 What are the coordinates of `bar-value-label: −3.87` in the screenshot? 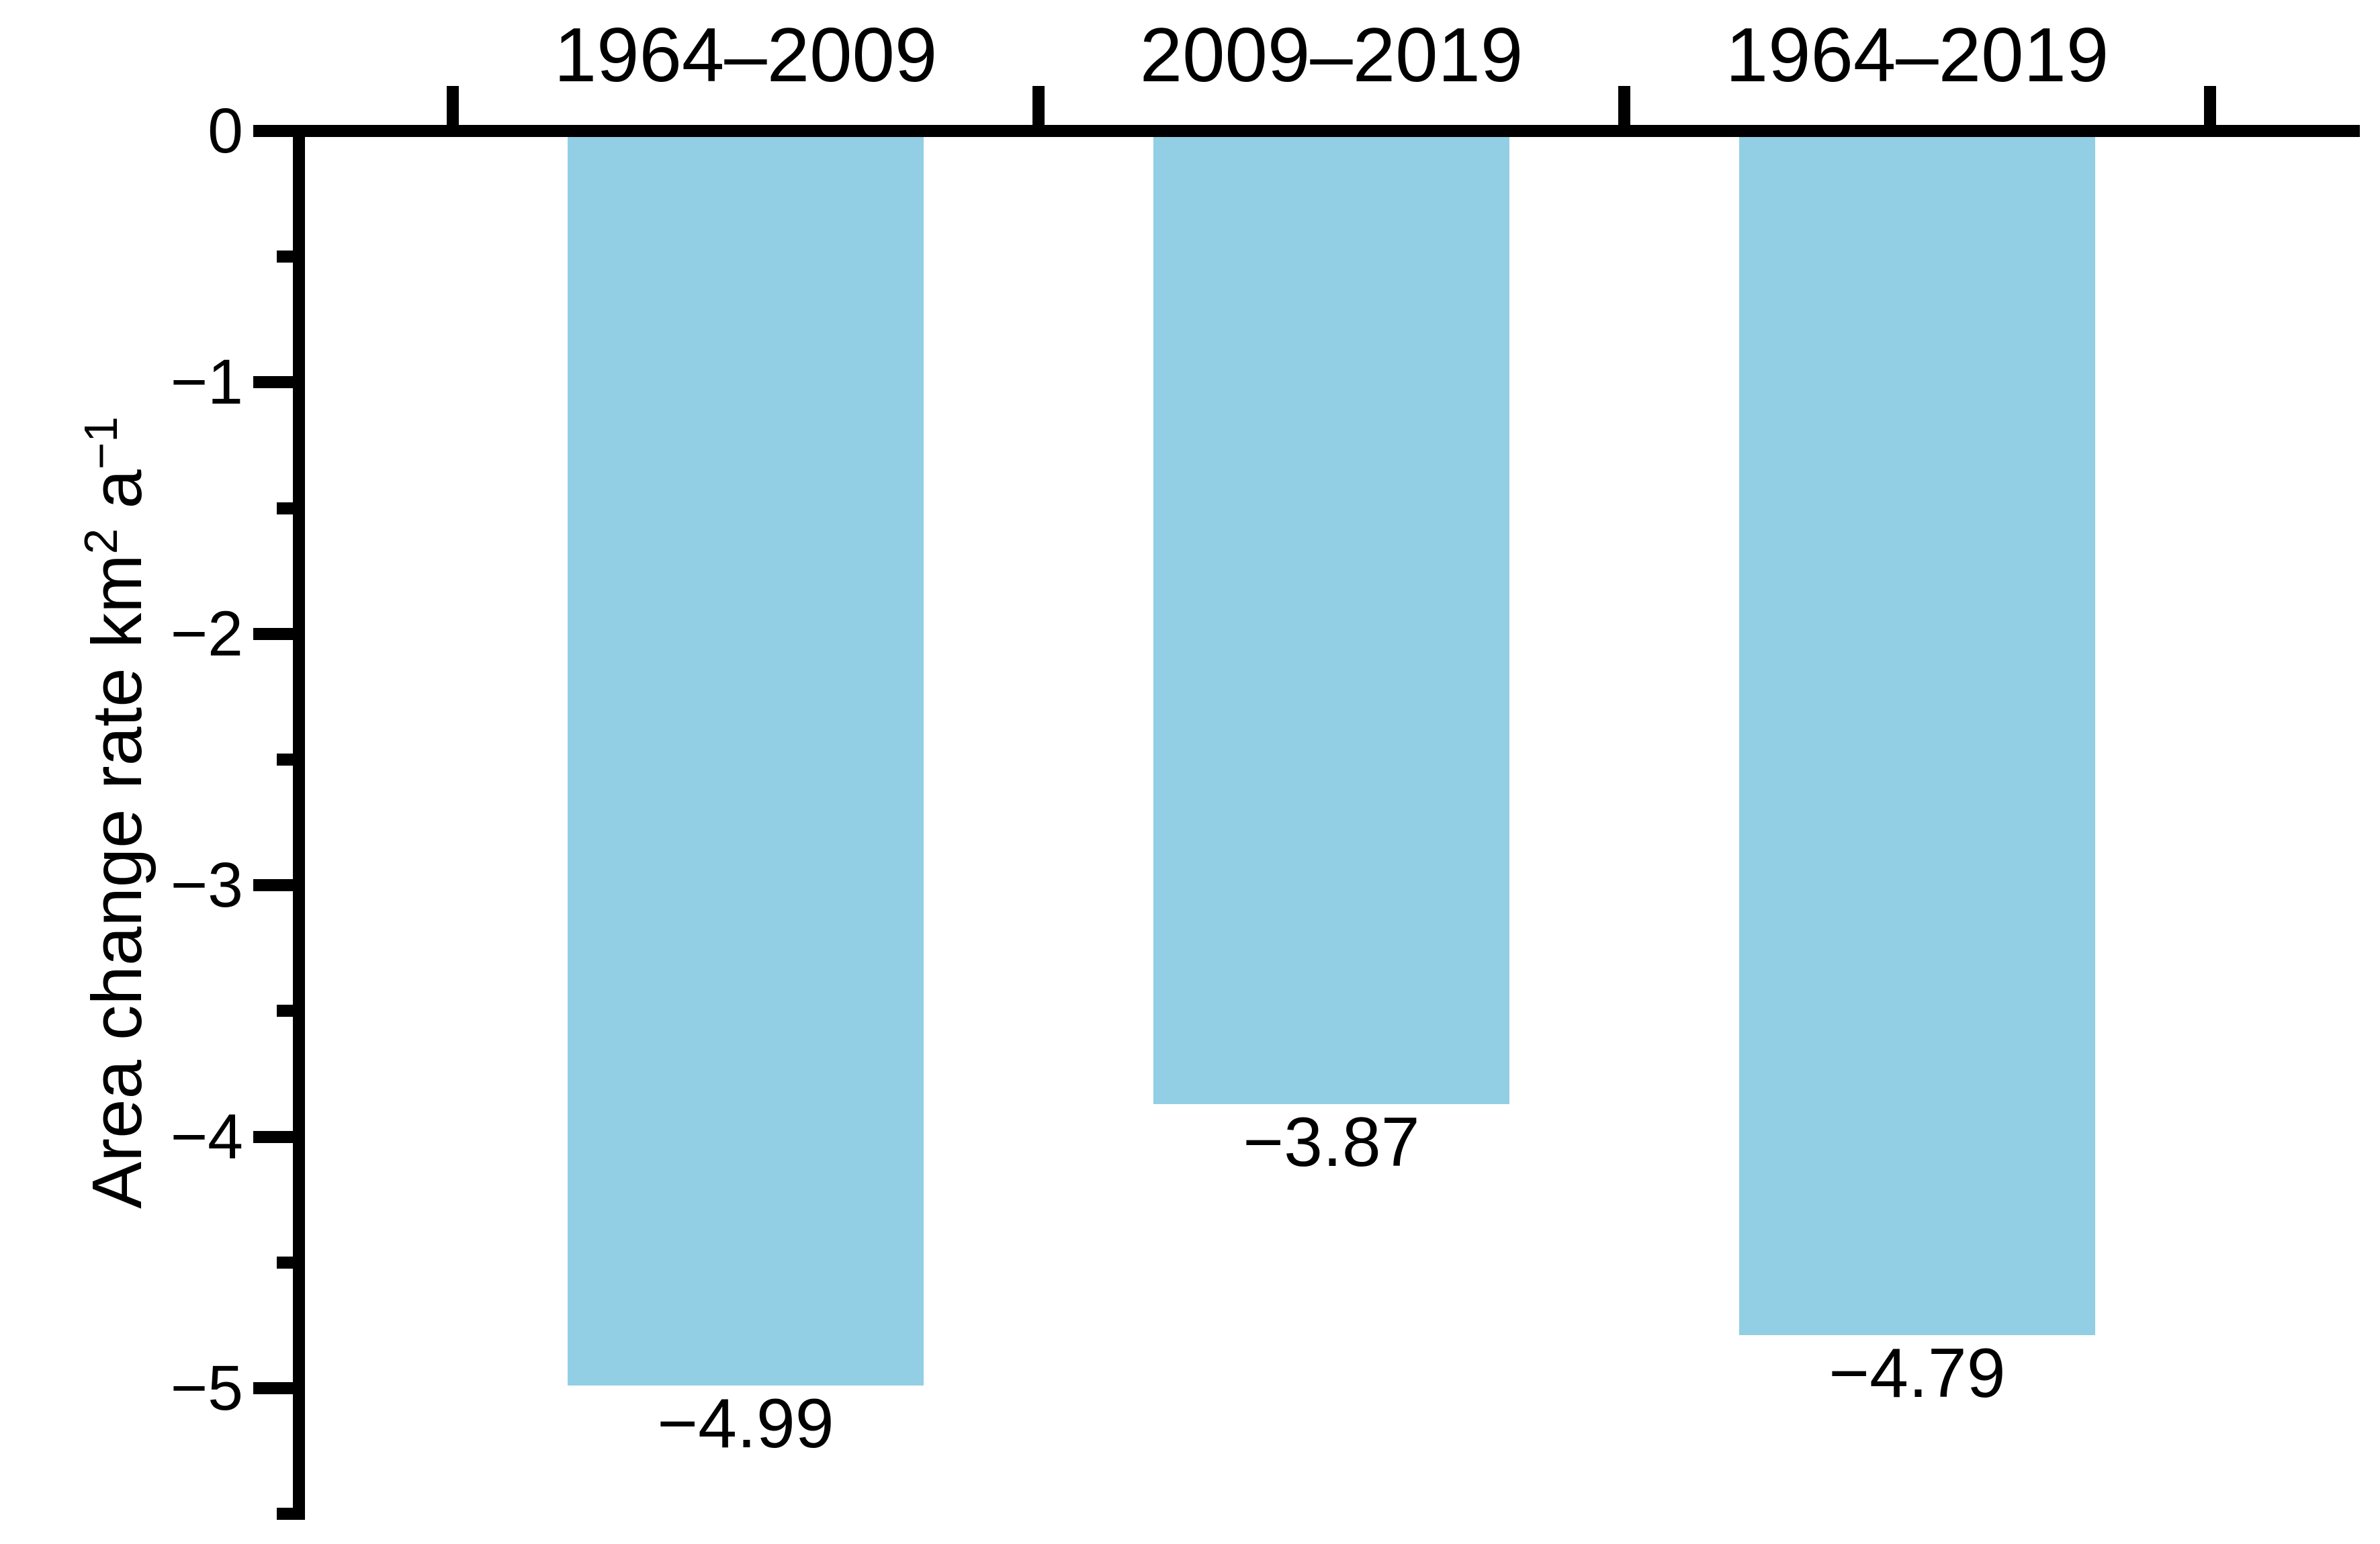 It's located at (1331, 1142).